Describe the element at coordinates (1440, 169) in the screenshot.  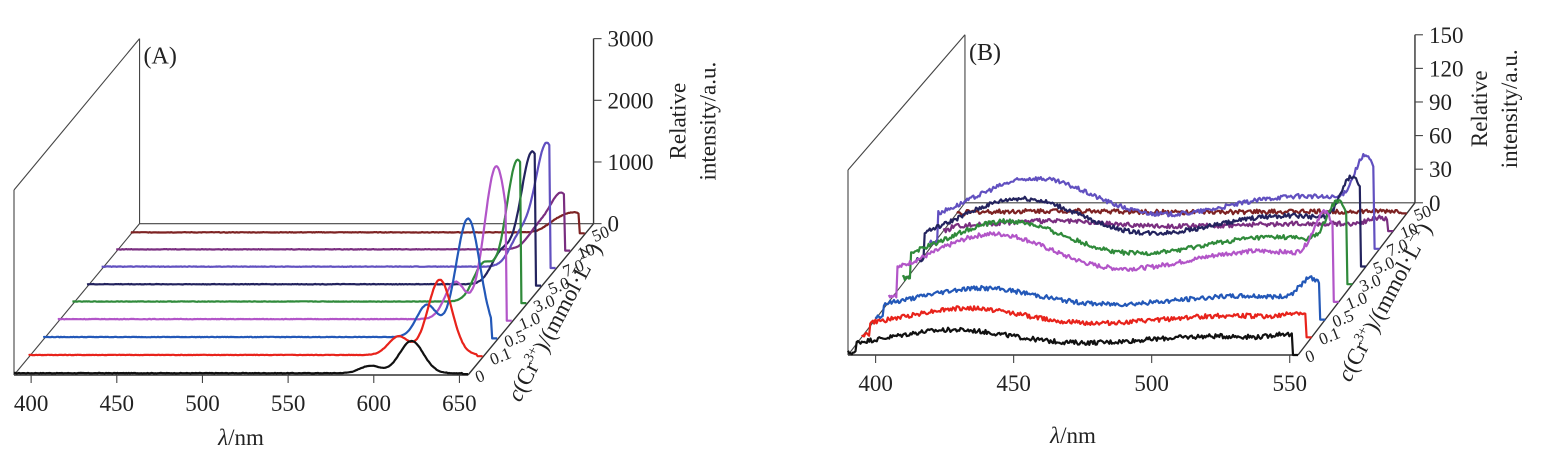
I see `z-tick-label: 30` at that location.